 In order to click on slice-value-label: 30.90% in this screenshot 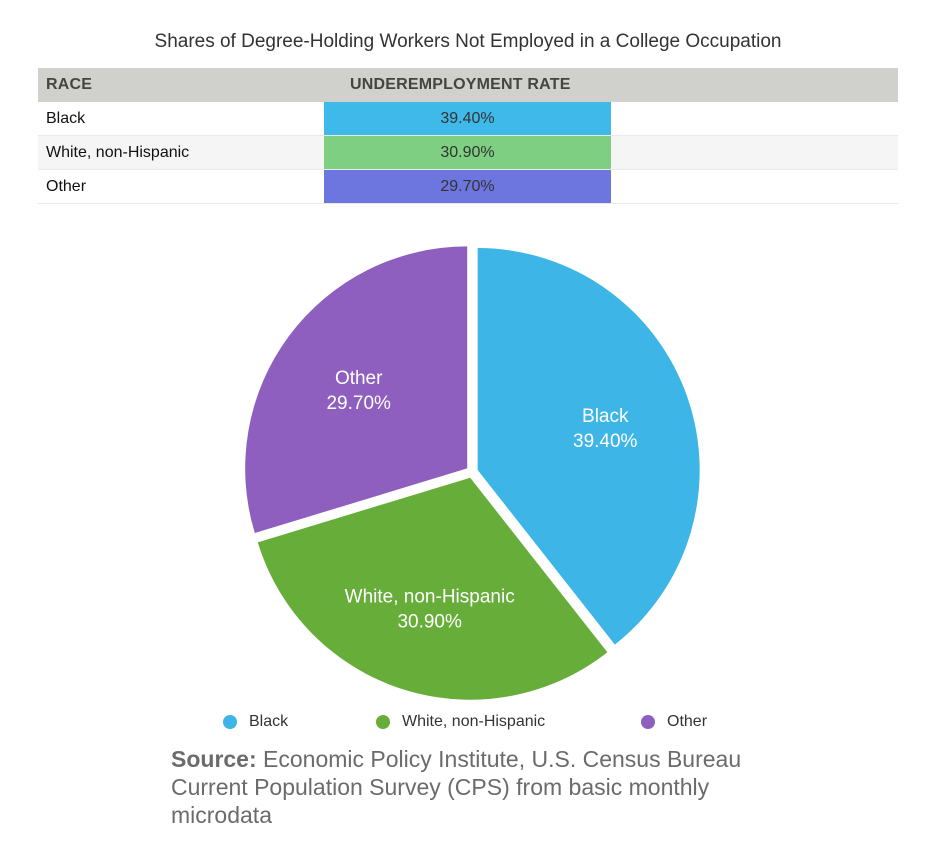, I will do `click(429, 622)`.